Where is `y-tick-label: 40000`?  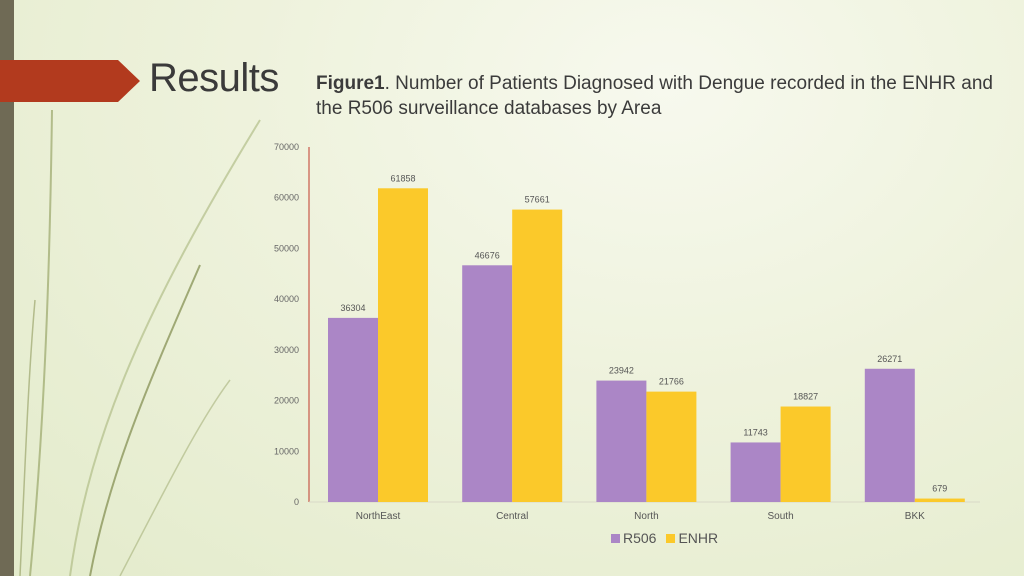
y-tick-label: 40000 is located at coordinates (286, 299).